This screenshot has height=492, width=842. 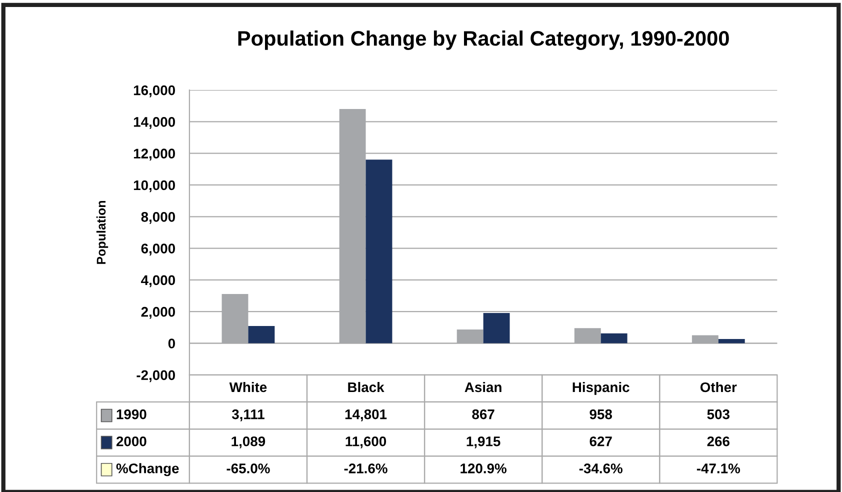 What do you see at coordinates (366, 469) in the screenshot?
I see `text: -21.6%` at bounding box center [366, 469].